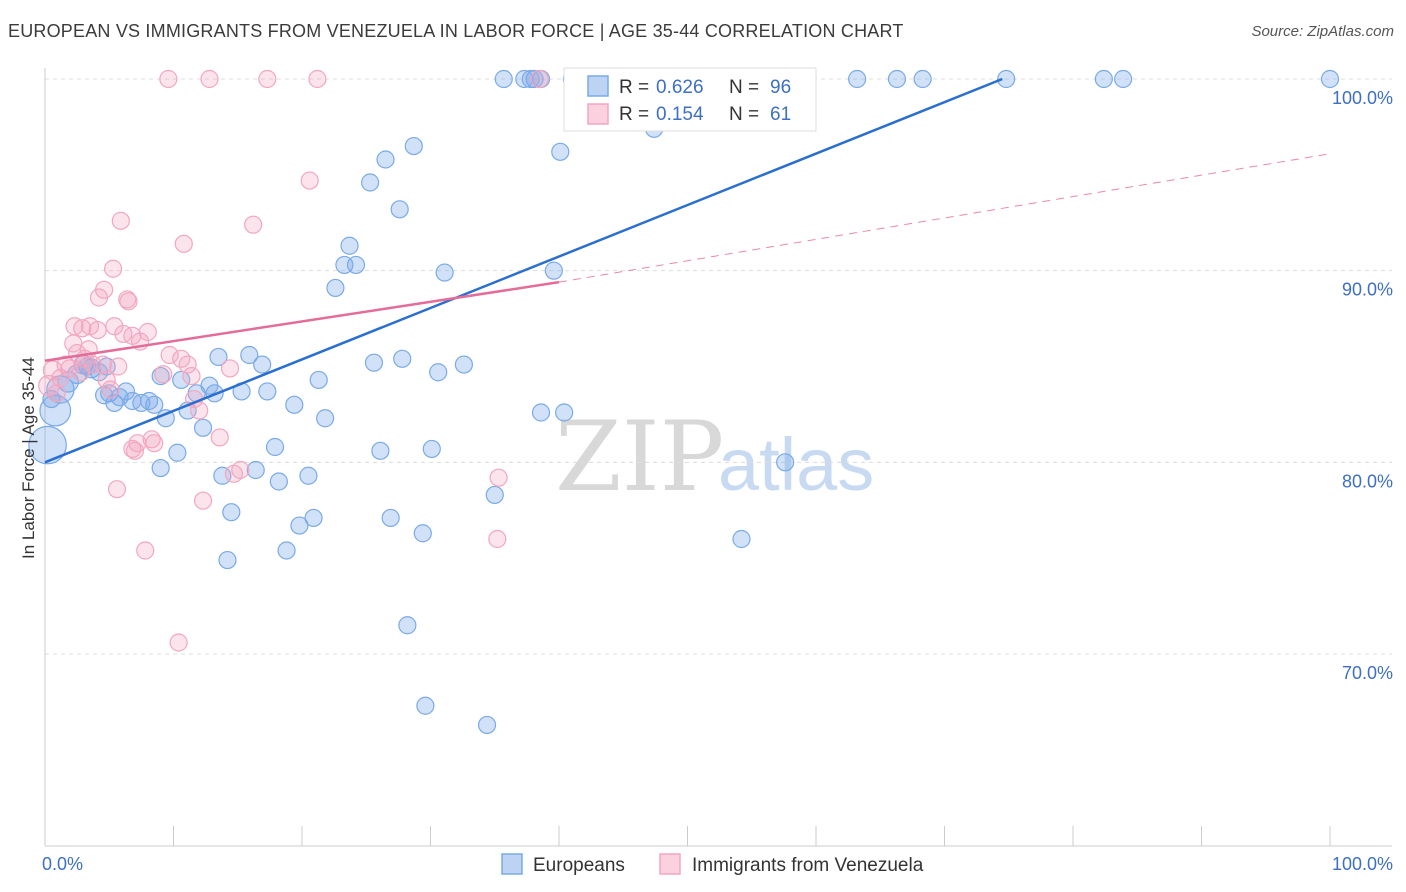 Image resolution: width=1406 pixels, height=892 pixels. What do you see at coordinates (302, 321) in the screenshot?
I see `trend-line-venezuela` at bounding box center [302, 321].